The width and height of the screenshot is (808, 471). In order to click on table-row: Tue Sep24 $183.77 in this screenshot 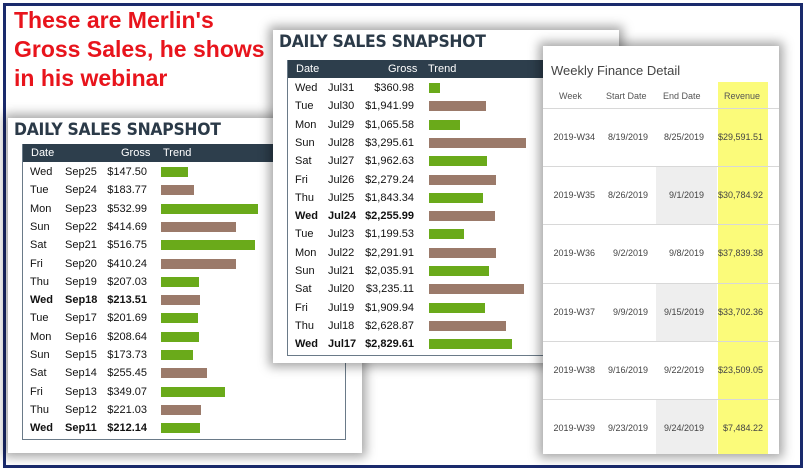, I will do `click(184, 190)`.